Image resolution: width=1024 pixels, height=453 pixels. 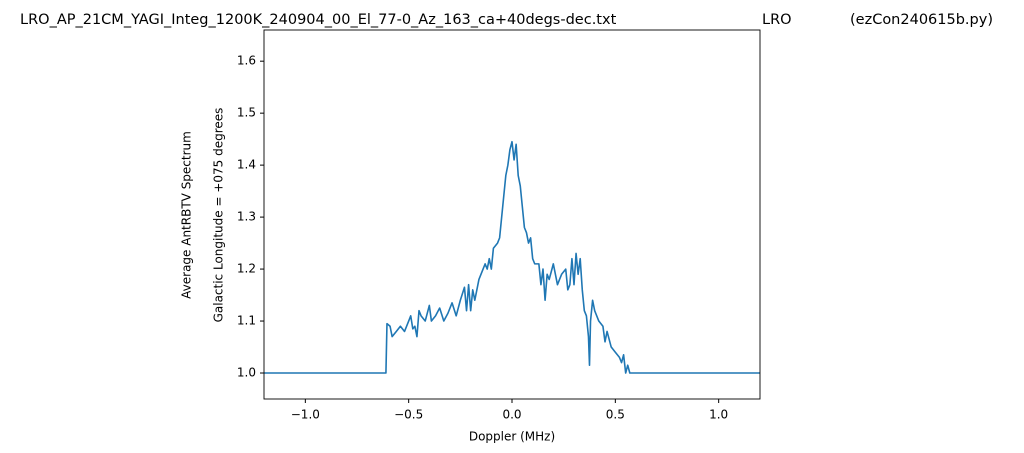 I want to click on y-tick-label: 1.2, so click(x=246, y=269).